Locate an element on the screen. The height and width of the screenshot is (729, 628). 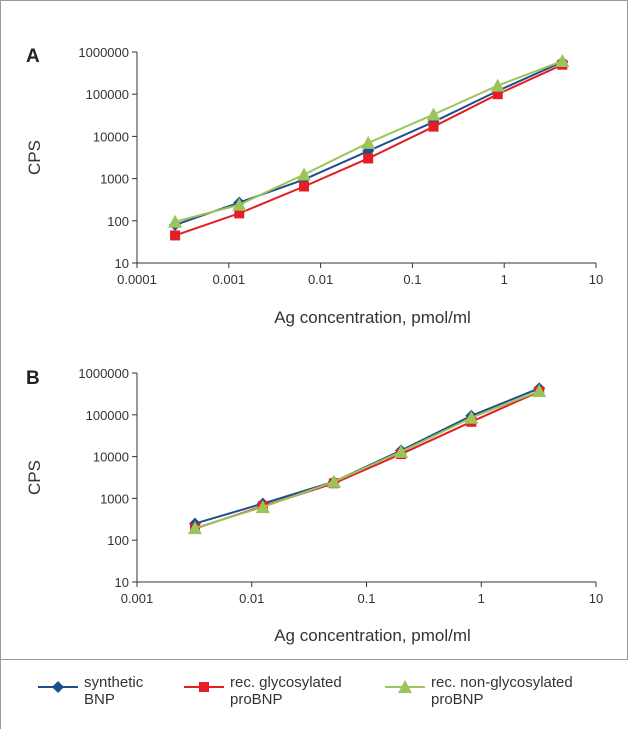
legend-label-line1: synthetic is located at coordinates (114, 682).